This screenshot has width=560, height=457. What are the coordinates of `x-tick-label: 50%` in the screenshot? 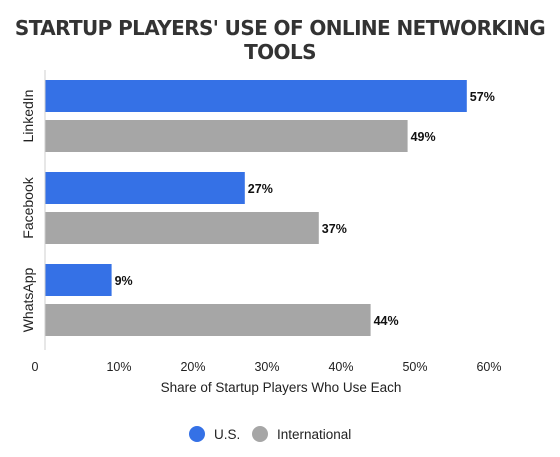 It's located at (414, 367).